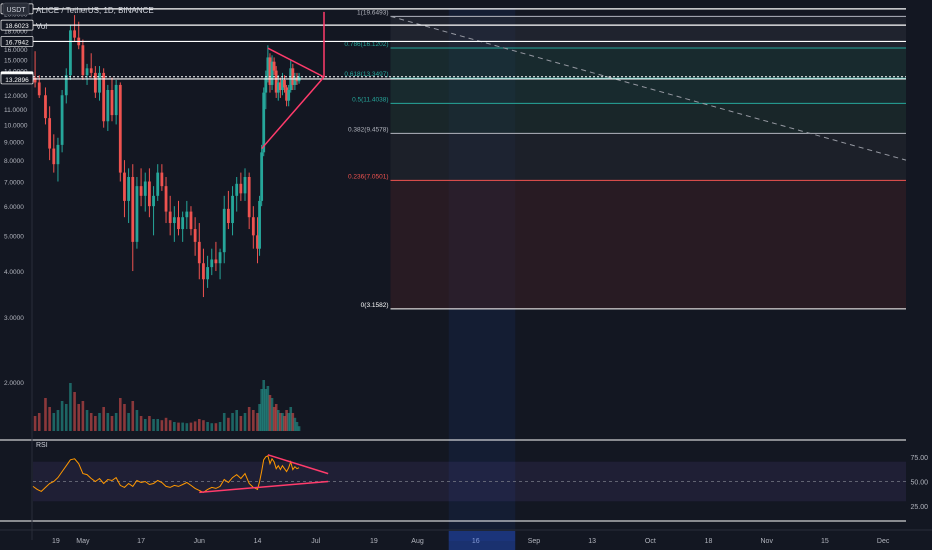  Describe the element at coordinates (374, 541) in the screenshot. I see `x-axis-label: 19` at that location.